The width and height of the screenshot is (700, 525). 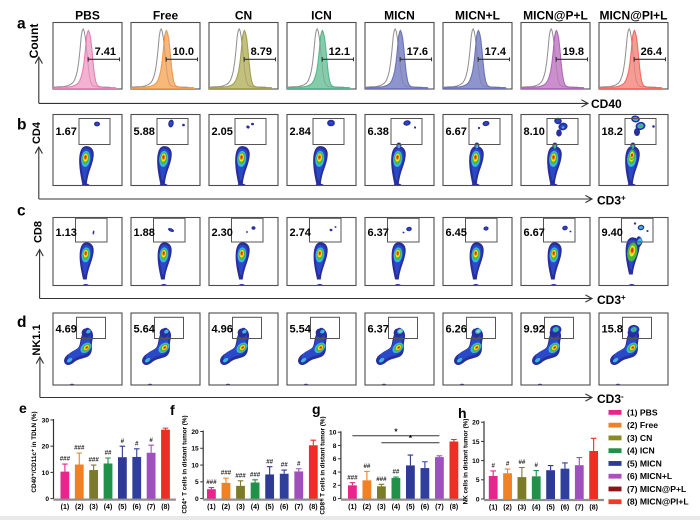 What do you see at coordinates (612, 330) in the screenshot?
I see `svg-text: 15.8` at bounding box center [612, 330].